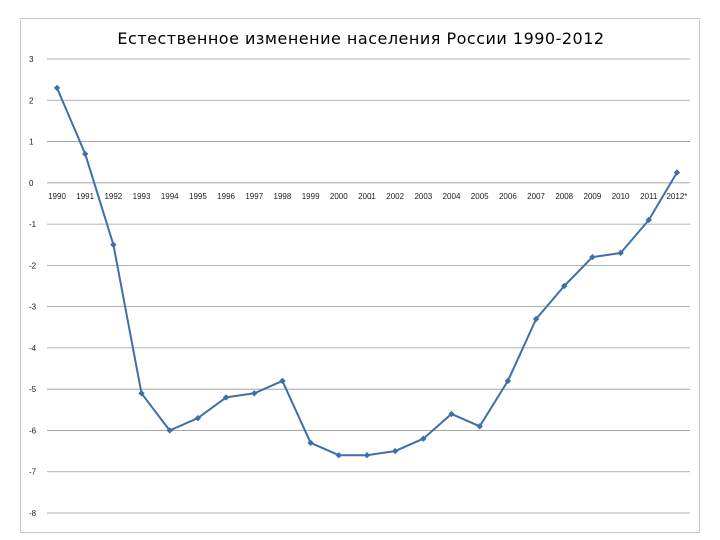 This screenshot has height=540, width=720. Describe the element at coordinates (254, 196) in the screenshot. I see `x-tick-label: 1997` at that location.